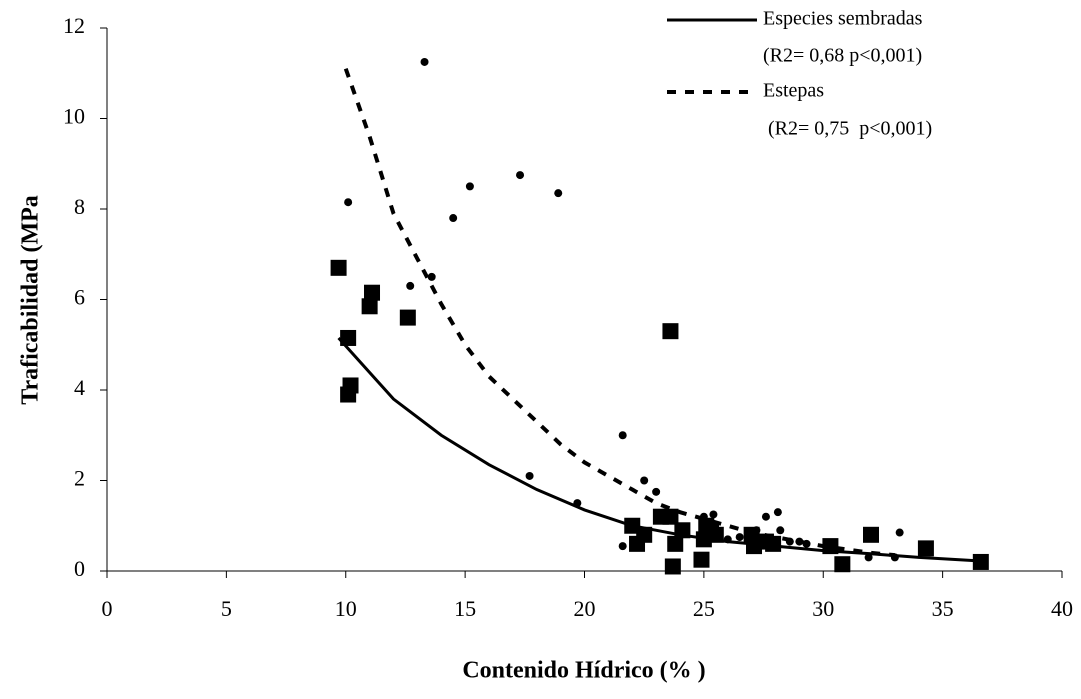  I want to click on x-tick-label: 10, so click(346, 608).